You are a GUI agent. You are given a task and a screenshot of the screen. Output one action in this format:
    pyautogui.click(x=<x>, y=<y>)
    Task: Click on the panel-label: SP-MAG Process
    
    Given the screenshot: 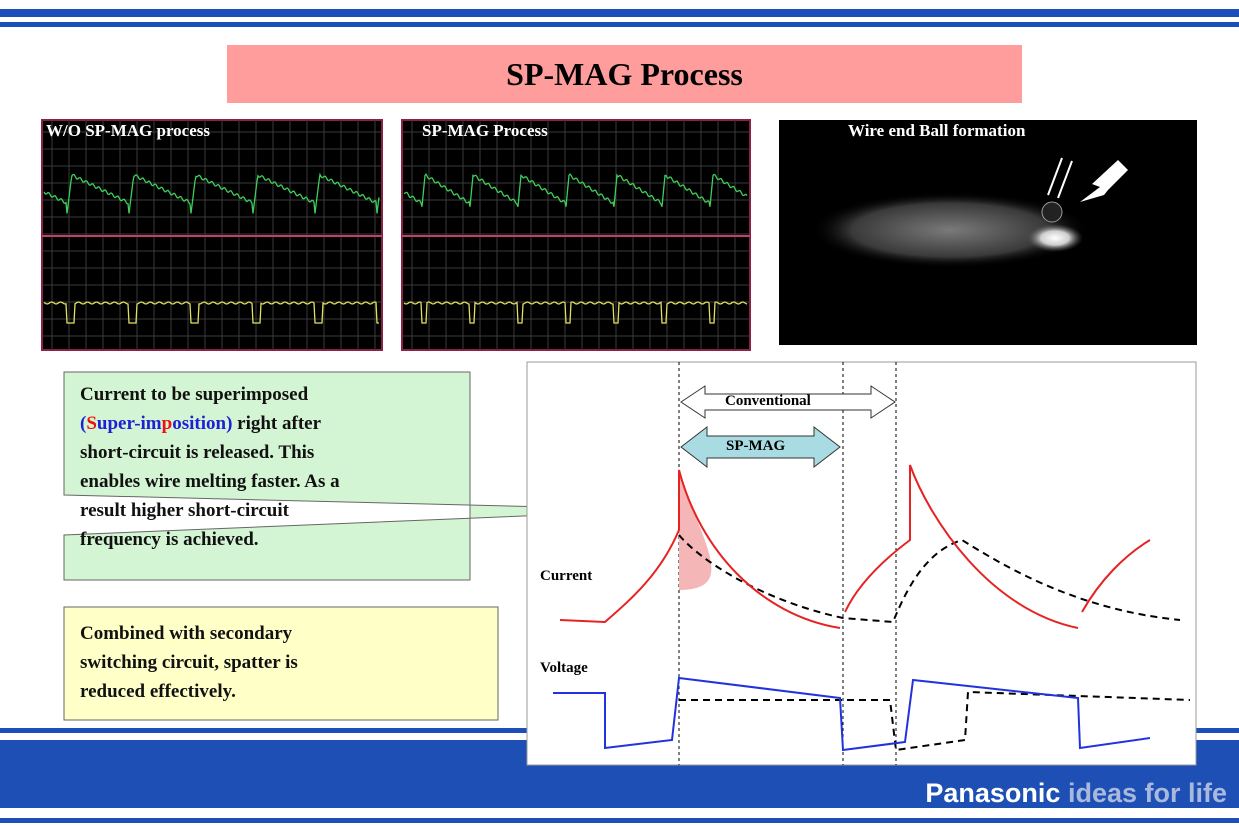 What is the action you would take?
    pyautogui.click(x=485, y=130)
    